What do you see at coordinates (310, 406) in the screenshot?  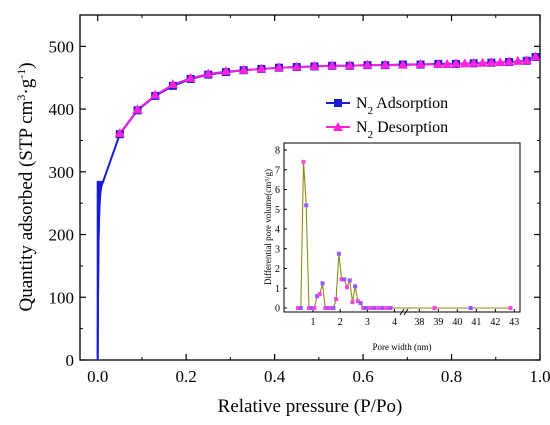 I see `x-axis-title: Relative pressure (P/Po)` at bounding box center [310, 406].